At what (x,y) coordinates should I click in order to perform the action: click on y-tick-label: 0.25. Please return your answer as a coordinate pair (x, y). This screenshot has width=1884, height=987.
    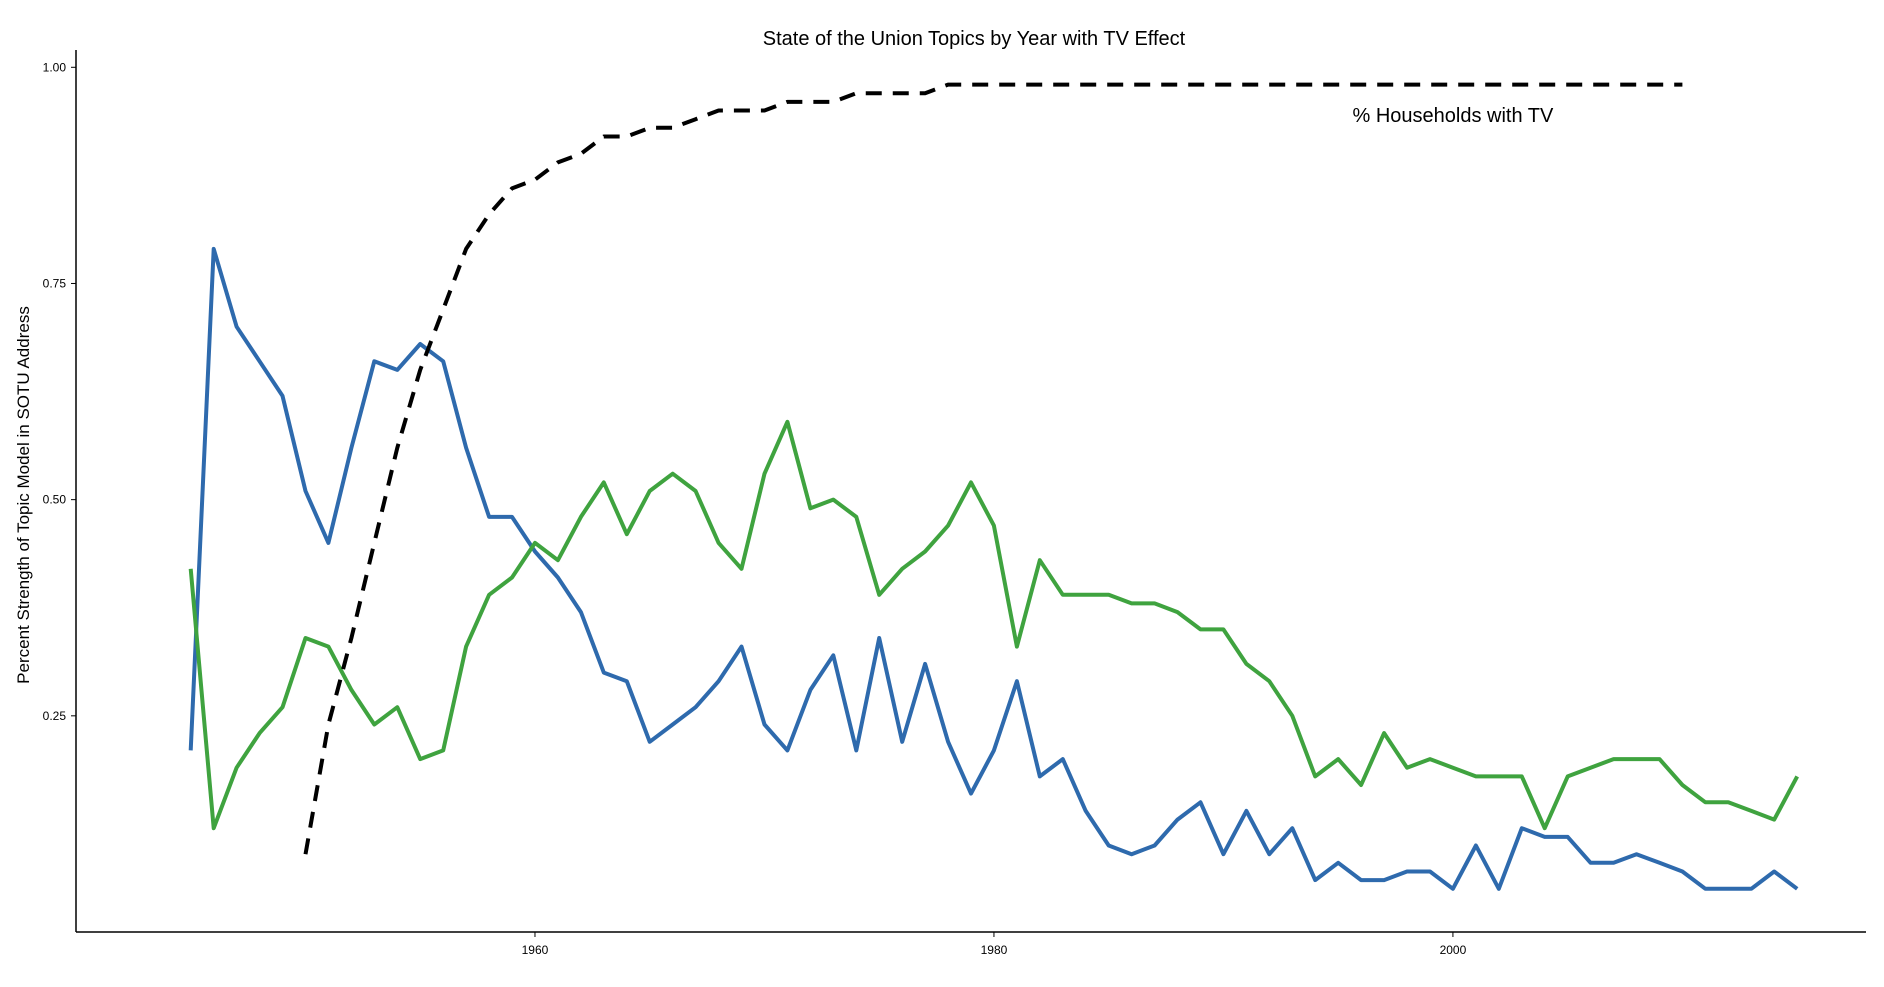
    Looking at the image, I should click on (55, 716).